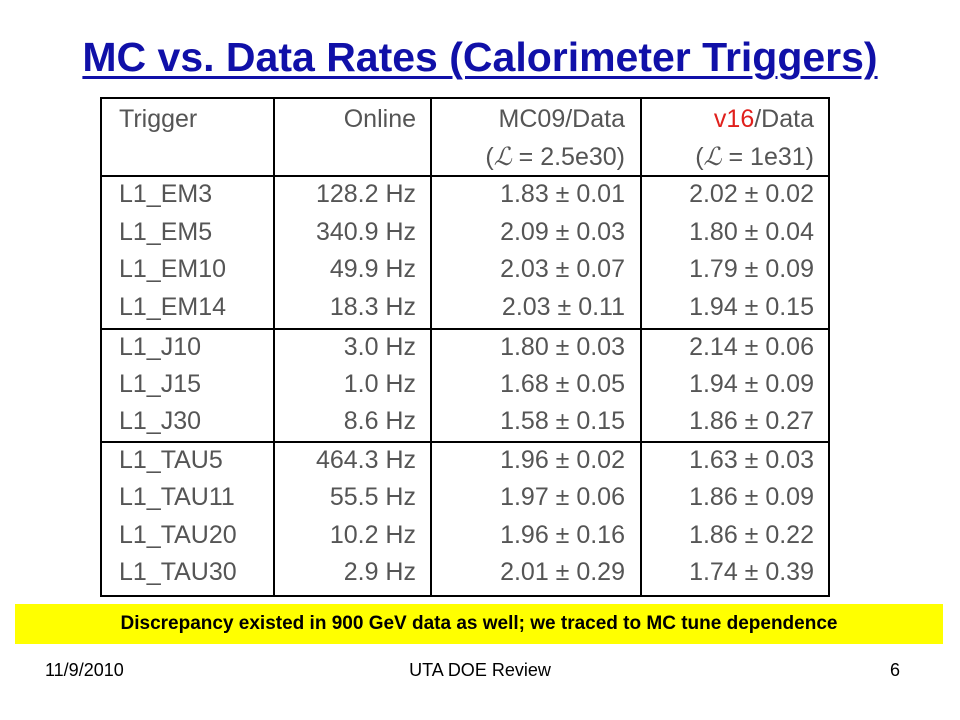 Image resolution: width=960 pixels, height=720 pixels. What do you see at coordinates (751, 232) in the screenshot?
I see `row-v16: 1.80 ± 0.04` at bounding box center [751, 232].